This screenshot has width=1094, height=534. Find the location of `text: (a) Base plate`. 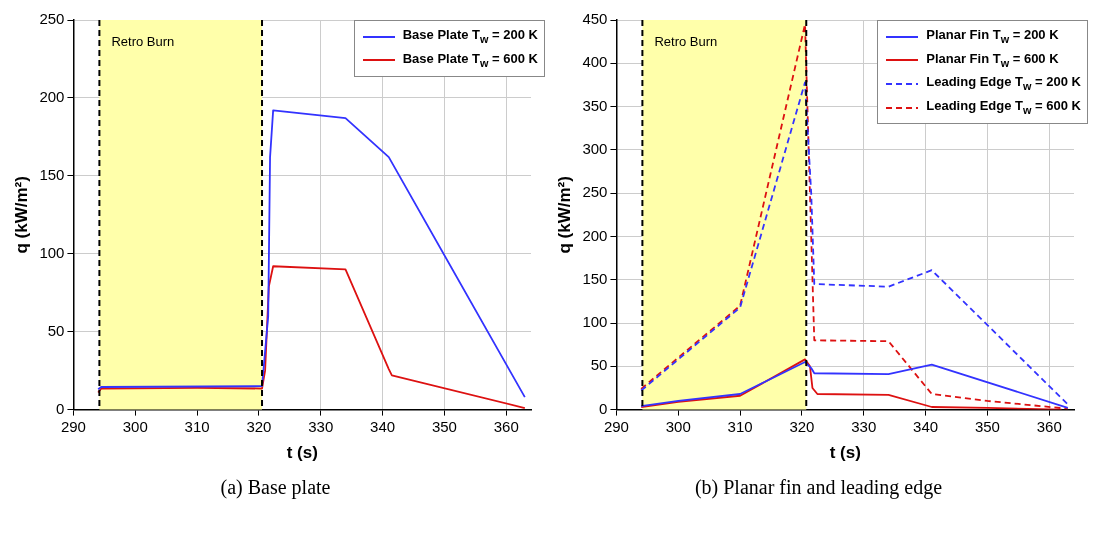

text: (a) Base plate is located at coordinates (275, 487).